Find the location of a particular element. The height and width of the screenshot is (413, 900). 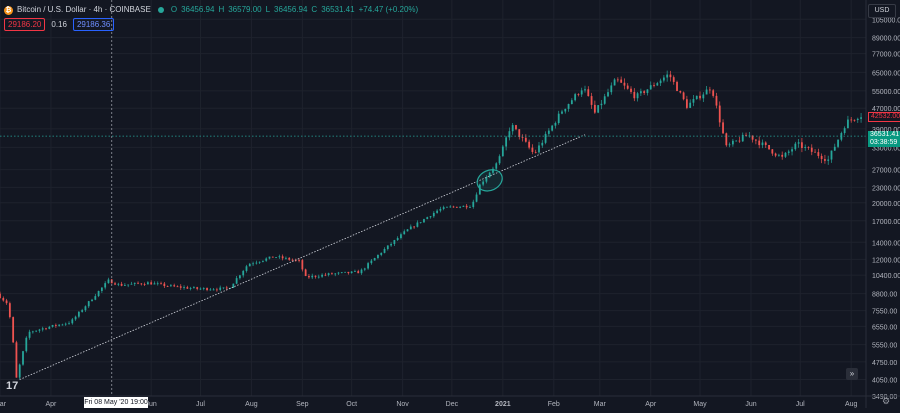

settings-gear-icon: ⚙ is located at coordinates (886, 401).